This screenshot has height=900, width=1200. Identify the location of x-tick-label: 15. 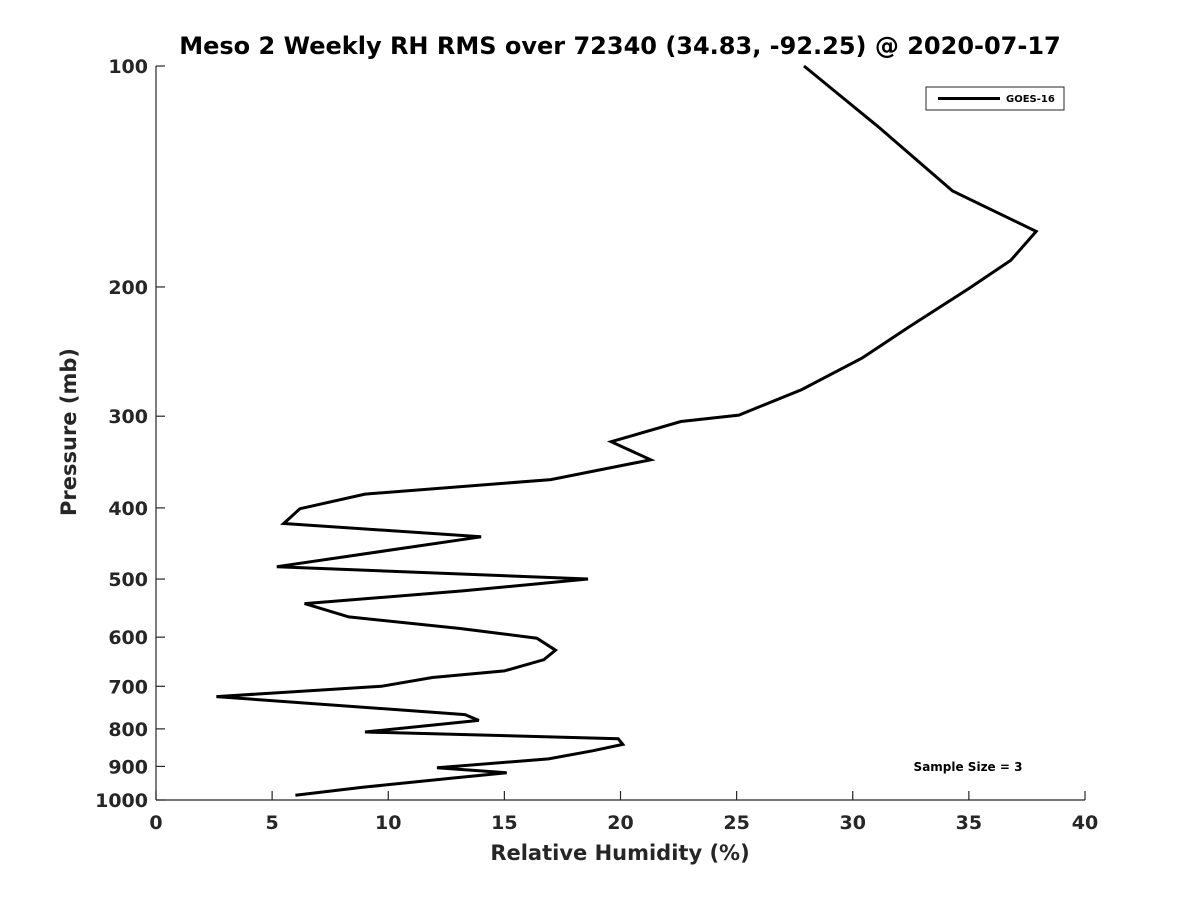
(504, 823).